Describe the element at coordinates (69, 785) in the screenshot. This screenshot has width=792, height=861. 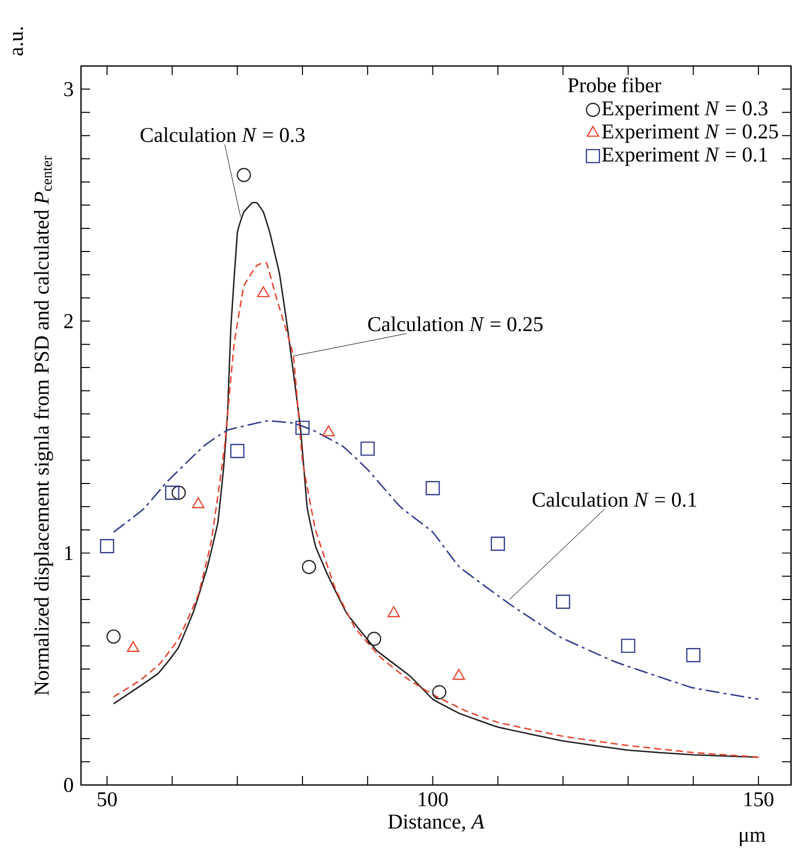
I see `y-tick-label: 0` at that location.